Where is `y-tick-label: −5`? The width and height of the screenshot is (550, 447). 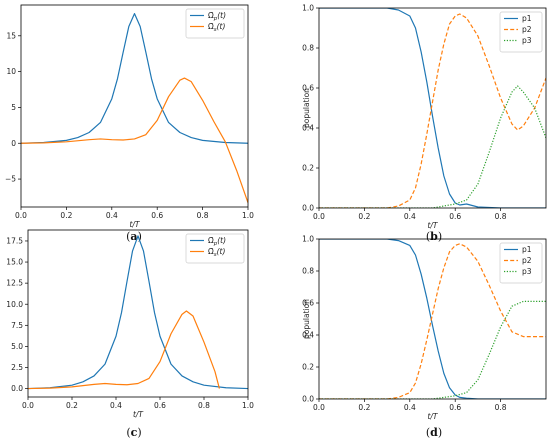 y-tick-label: −5 is located at coordinates (10, 179).